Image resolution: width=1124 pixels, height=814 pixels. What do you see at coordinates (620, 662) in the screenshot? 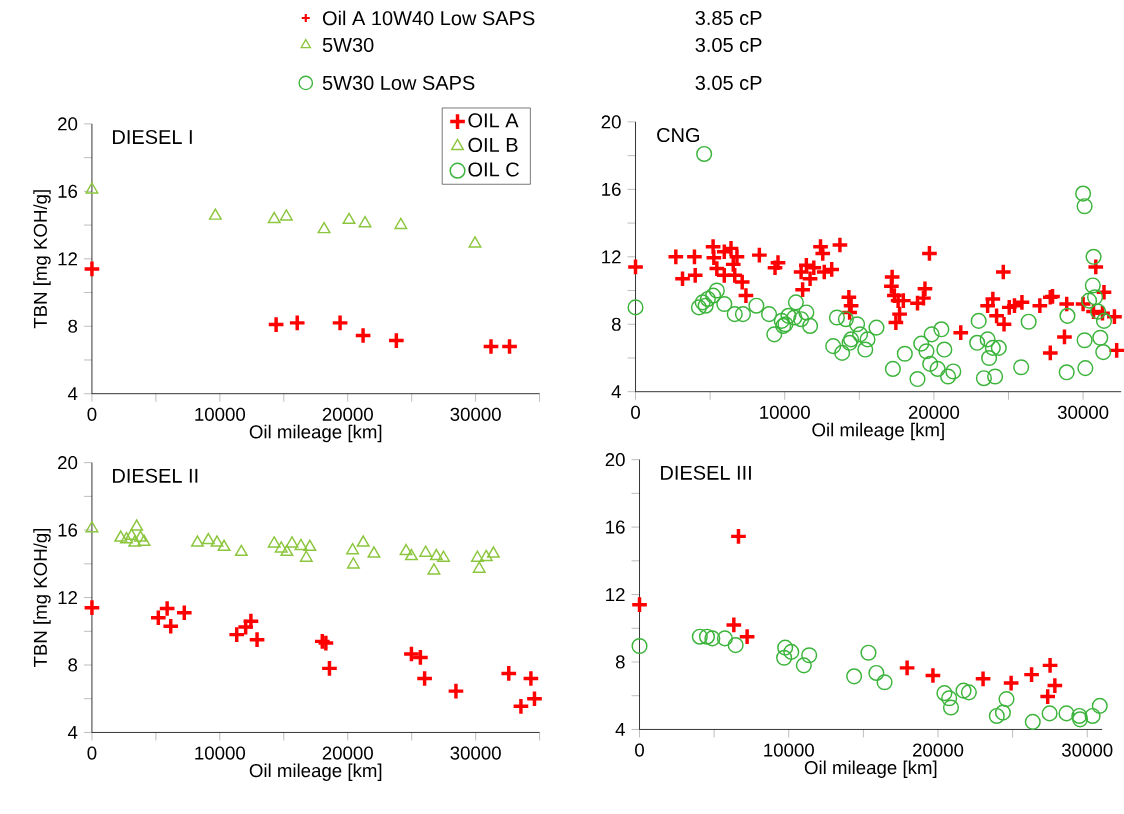
I see `y-tick-label: 8` at bounding box center [620, 662].